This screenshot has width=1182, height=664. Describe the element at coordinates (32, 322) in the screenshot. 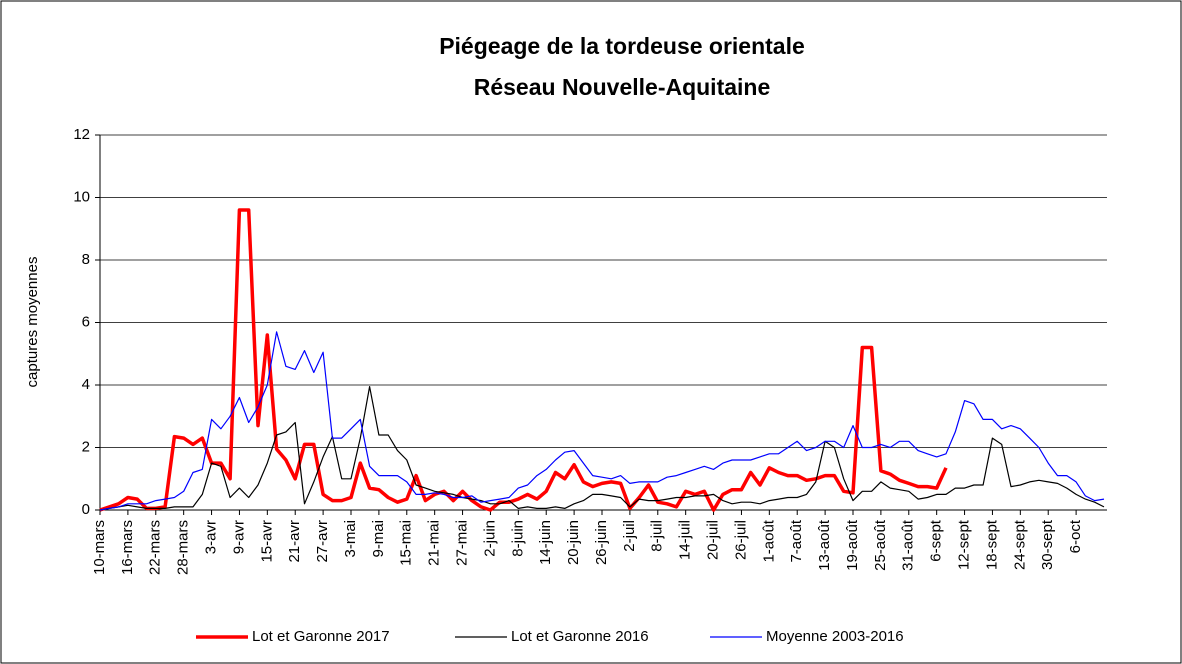

I see `y-axis-label: captures moyennes` at that location.